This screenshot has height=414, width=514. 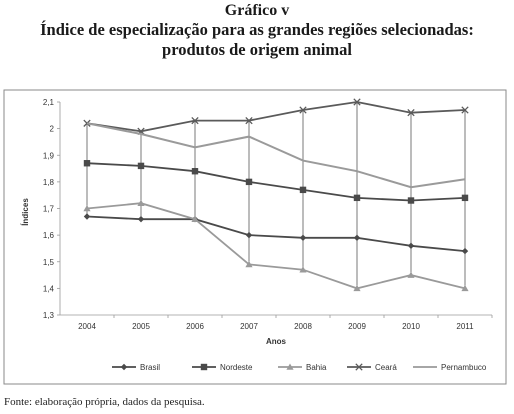 What do you see at coordinates (285, 323) in the screenshot?
I see `x-axis-ticks: 2004 2005 2006 2007 2008 2009 2010 2011` at bounding box center [285, 323].